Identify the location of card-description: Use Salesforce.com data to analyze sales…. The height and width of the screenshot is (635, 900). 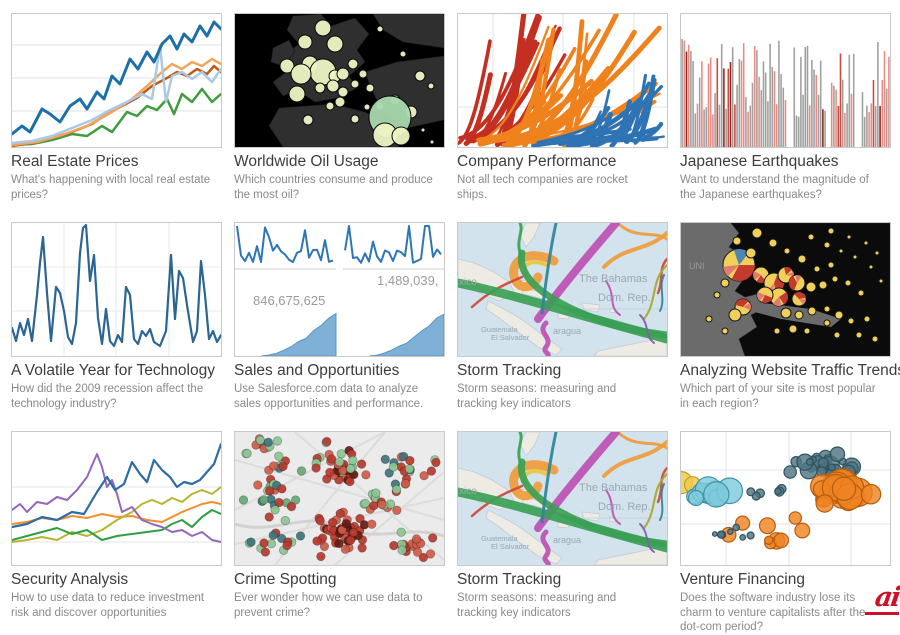
(329, 396).